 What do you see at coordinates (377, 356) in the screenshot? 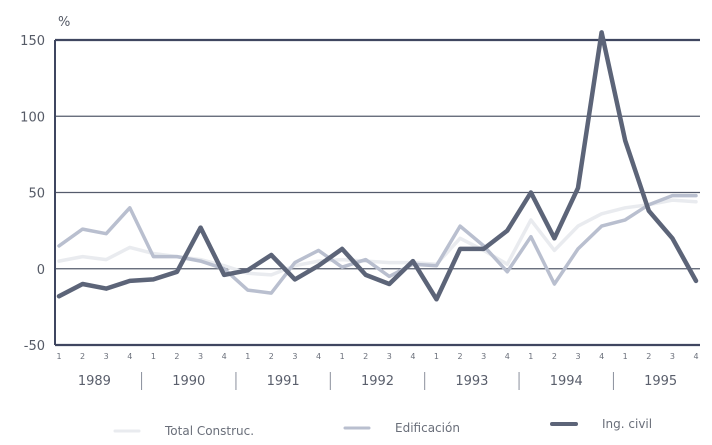
I see `x-quarter-labels: 1 2 3 4 1 2 3 4 1 2 3 4 1 2 3 4 1 2 3 4 1 2 3 4 1 2 3 4` at bounding box center [377, 356].